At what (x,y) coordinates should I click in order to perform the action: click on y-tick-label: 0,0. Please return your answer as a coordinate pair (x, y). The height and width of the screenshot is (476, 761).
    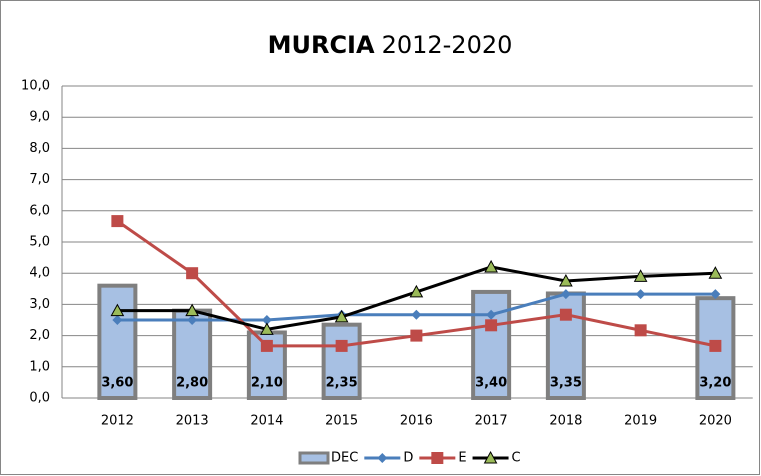
    Looking at the image, I should click on (39, 398).